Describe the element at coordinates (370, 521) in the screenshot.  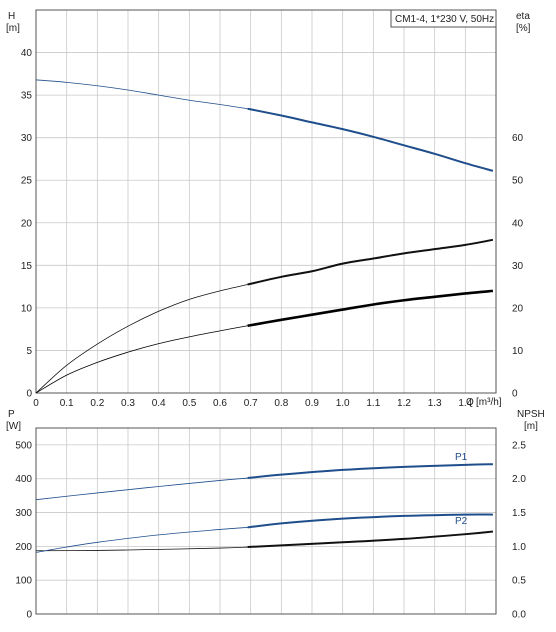
I see `bottom-series-3-duty-line` at that location.